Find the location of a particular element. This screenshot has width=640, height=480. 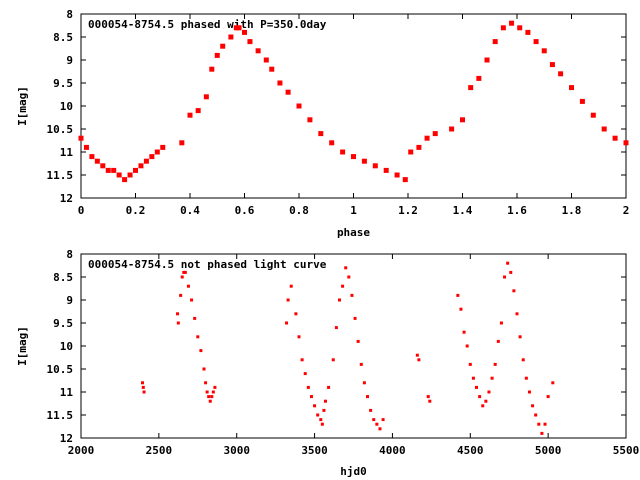

x-tick-label: 0.6 is located at coordinates (245, 210).